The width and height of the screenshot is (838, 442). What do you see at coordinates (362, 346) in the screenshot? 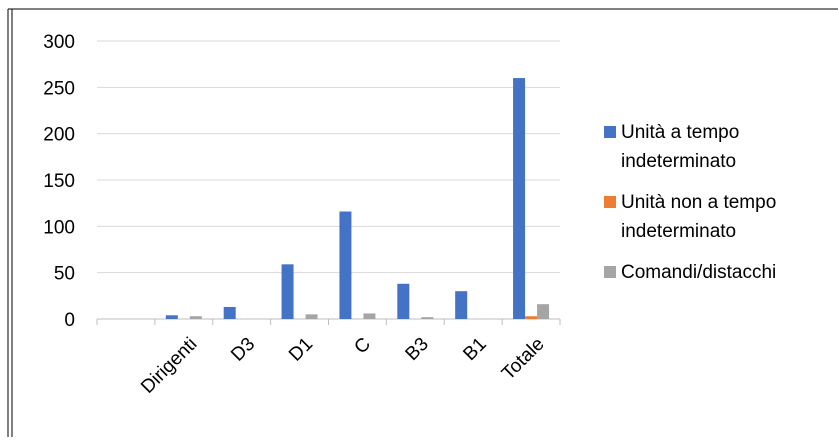
I see `x-tick-label-c: C` at bounding box center [362, 346].